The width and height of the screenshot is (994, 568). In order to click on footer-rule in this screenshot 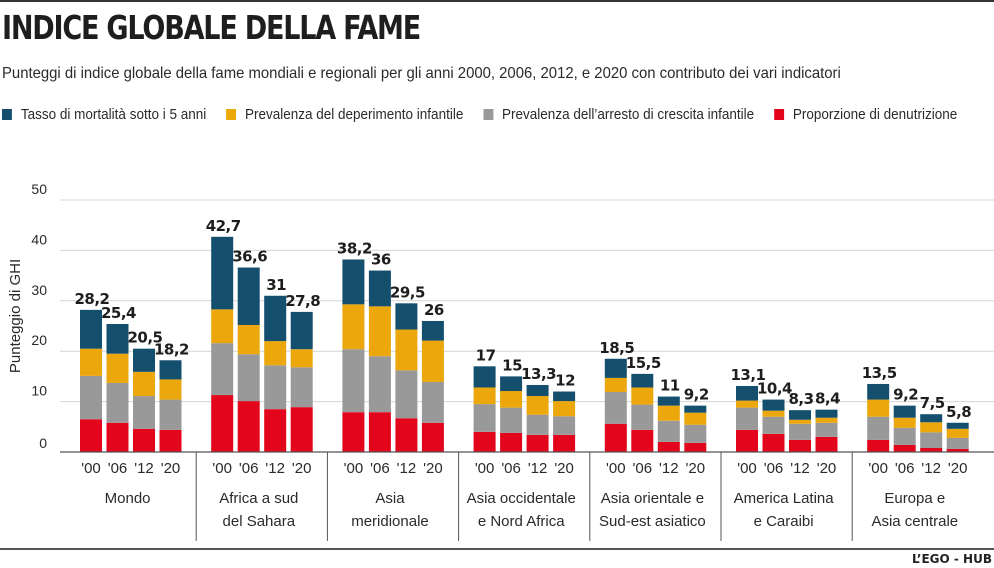, I will do `click(497, 549)`.